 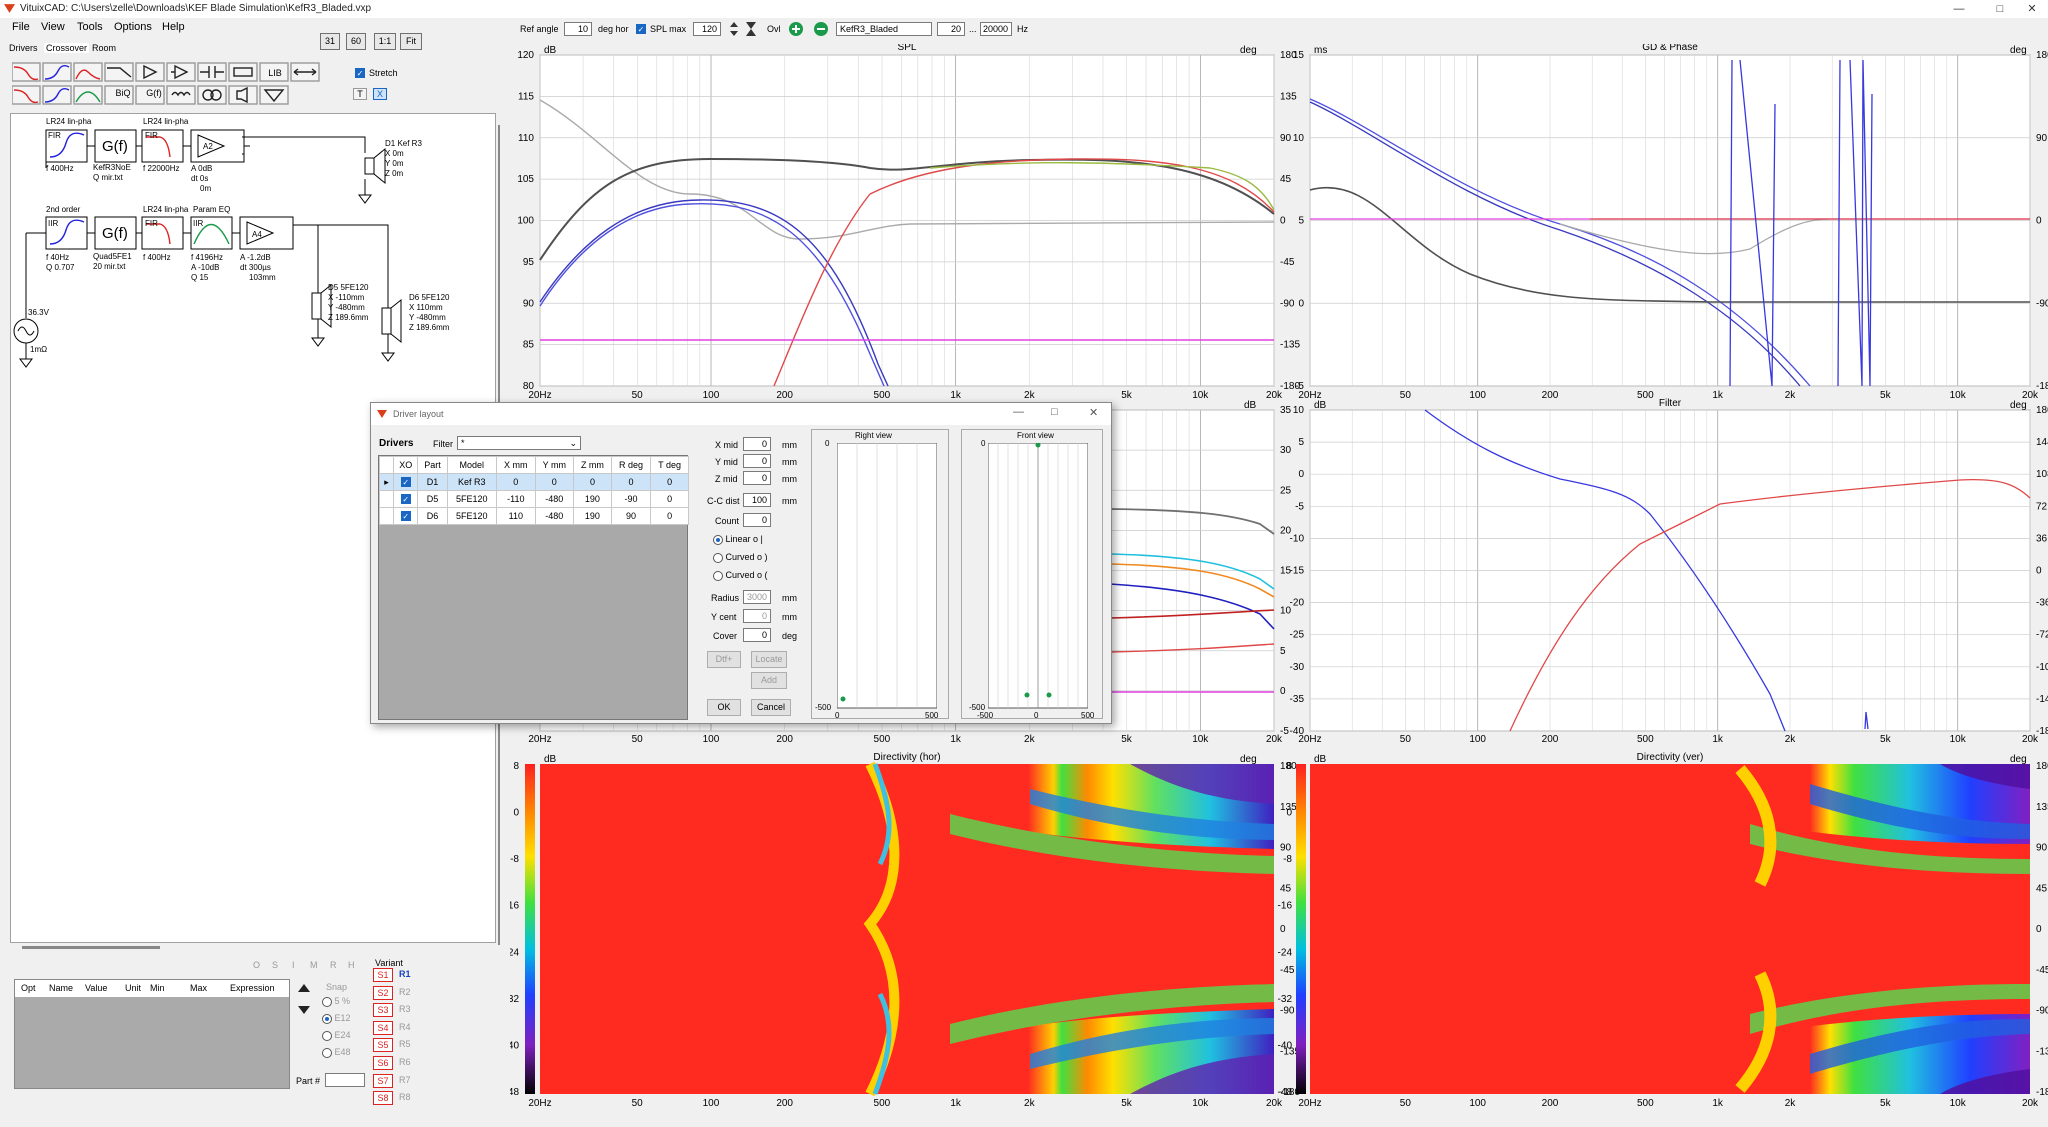 I want to click on letter-i: I, so click(x=293, y=965).